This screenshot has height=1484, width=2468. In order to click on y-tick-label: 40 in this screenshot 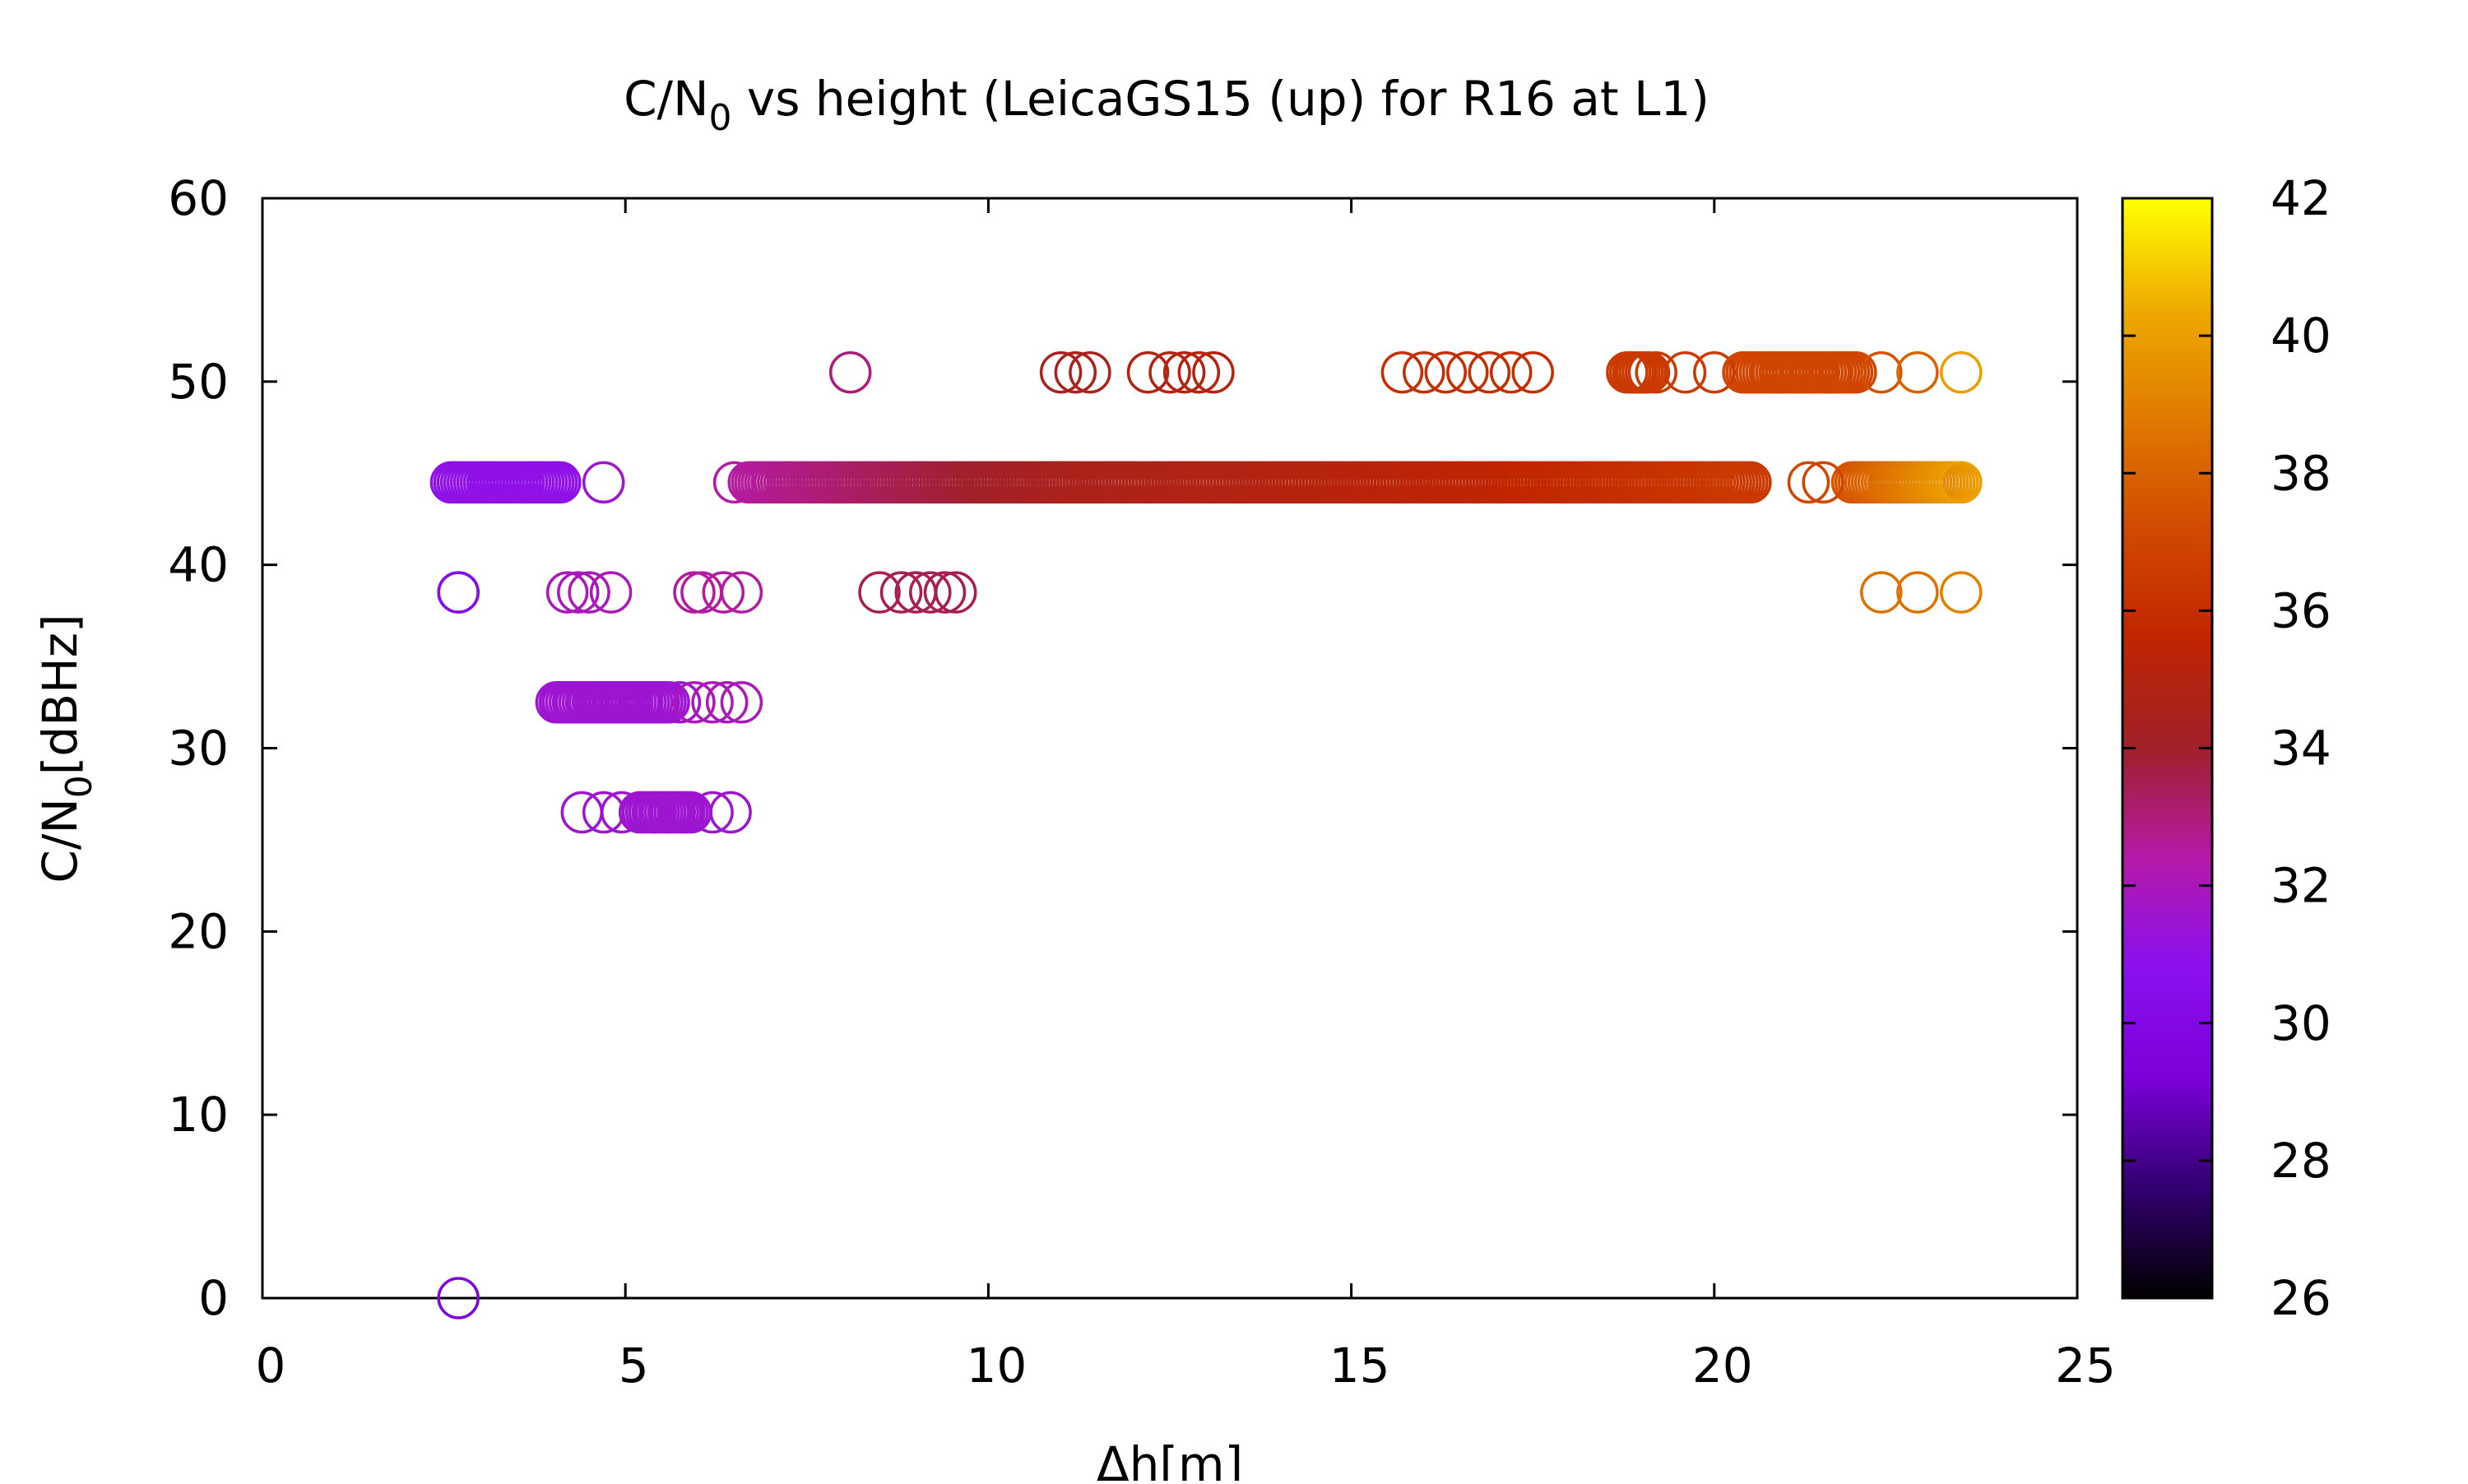, I will do `click(198, 565)`.